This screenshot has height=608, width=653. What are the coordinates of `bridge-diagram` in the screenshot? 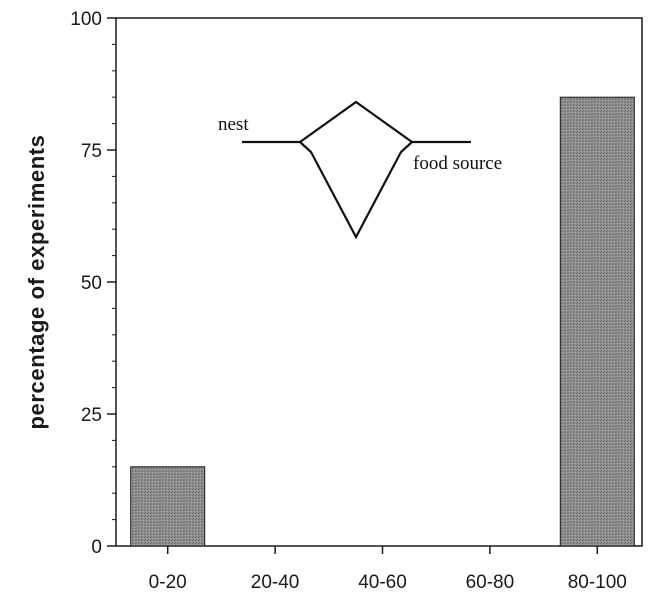 It's located at (356, 170).